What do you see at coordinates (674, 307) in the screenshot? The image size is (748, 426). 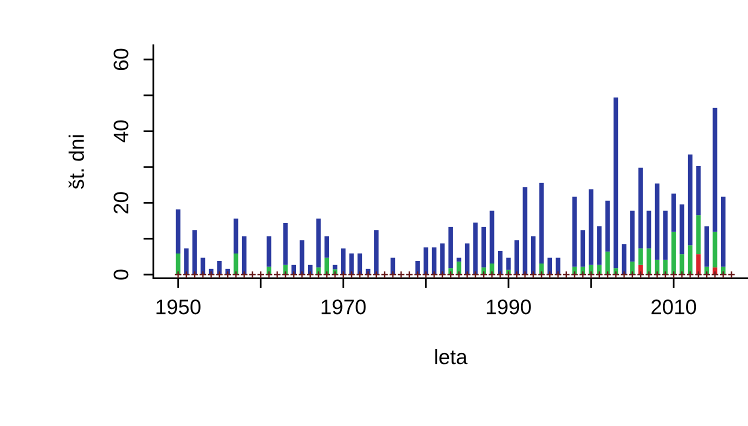 I see `x-tick-label: 2010` at bounding box center [674, 307].